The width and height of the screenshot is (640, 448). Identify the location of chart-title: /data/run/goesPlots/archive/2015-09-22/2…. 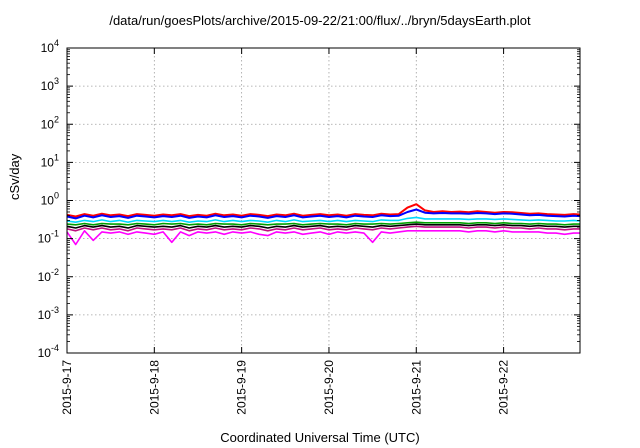
(320, 20).